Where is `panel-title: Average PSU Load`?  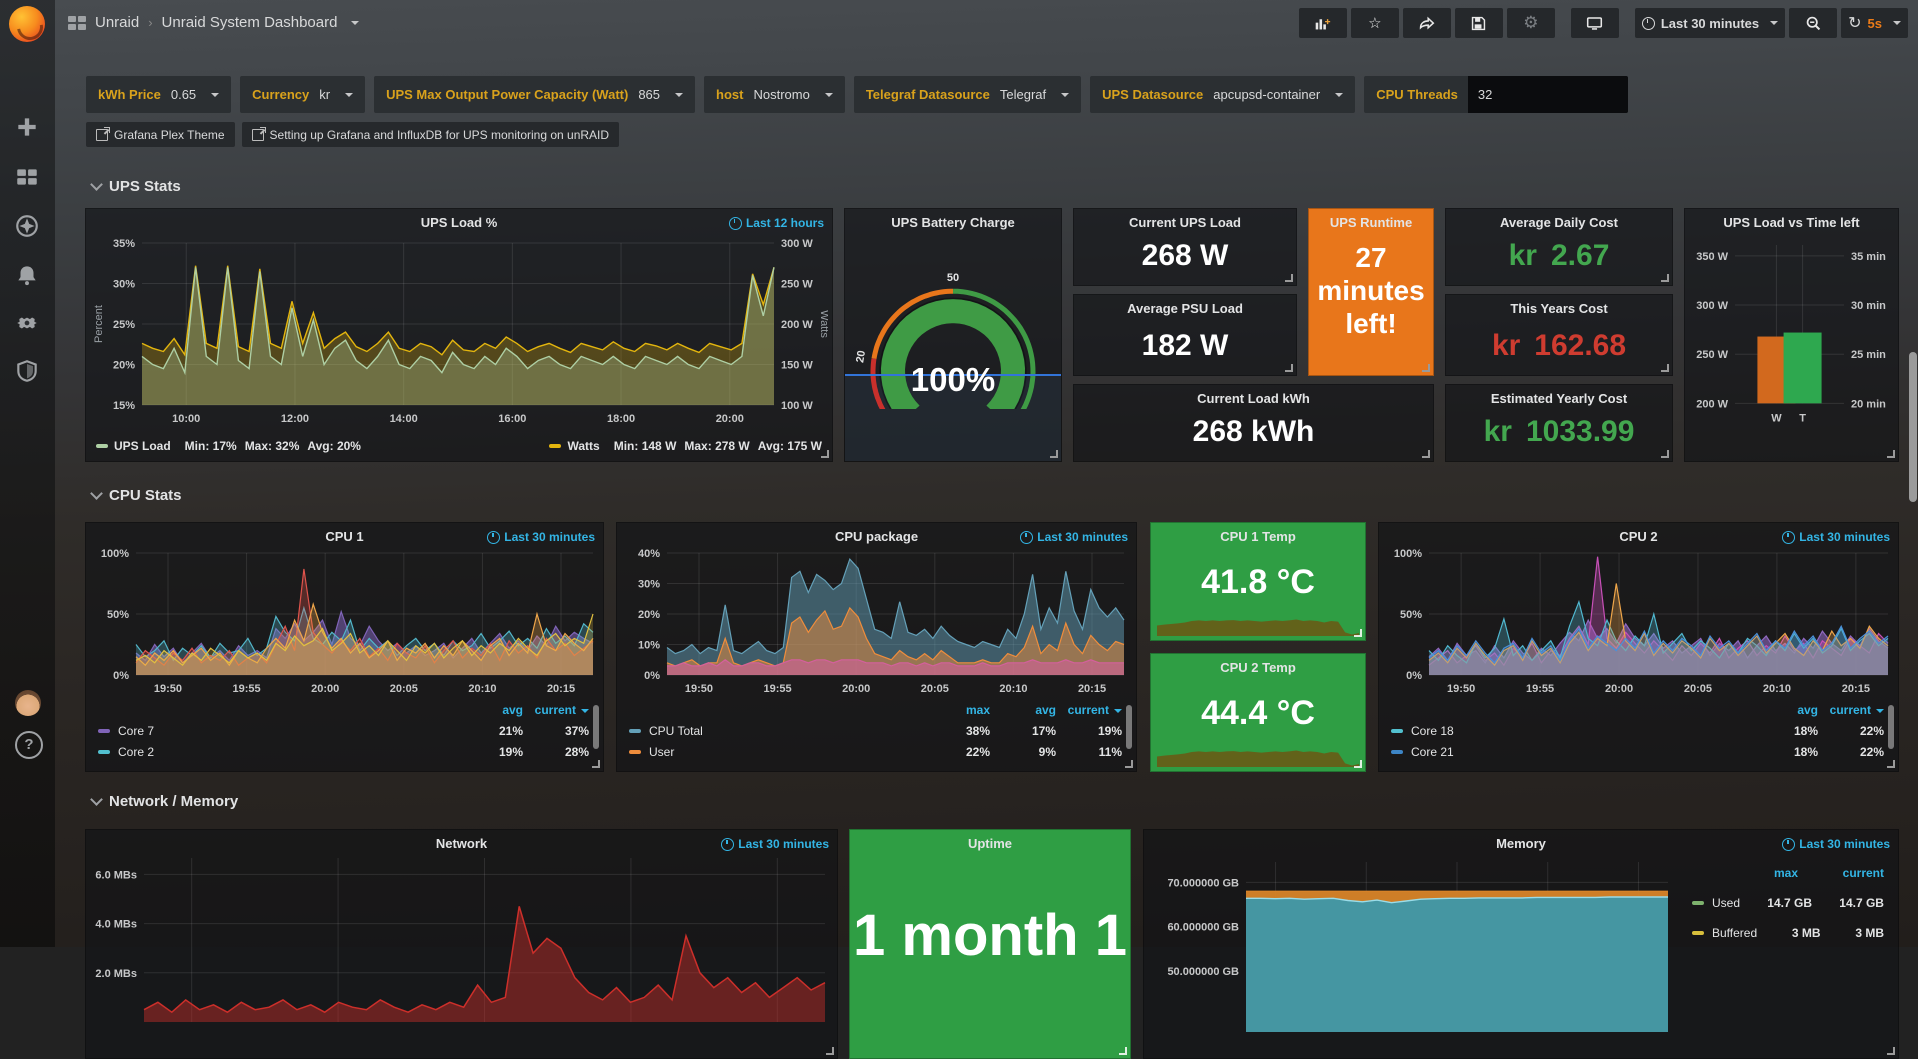
panel-title: Average PSU Load is located at coordinates (1185, 308).